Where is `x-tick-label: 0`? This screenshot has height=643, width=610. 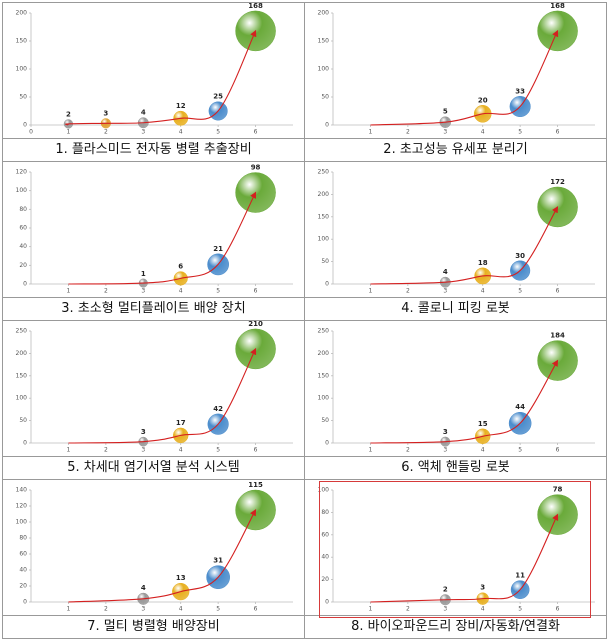 x-tick-label: 0 is located at coordinates (31, 132).